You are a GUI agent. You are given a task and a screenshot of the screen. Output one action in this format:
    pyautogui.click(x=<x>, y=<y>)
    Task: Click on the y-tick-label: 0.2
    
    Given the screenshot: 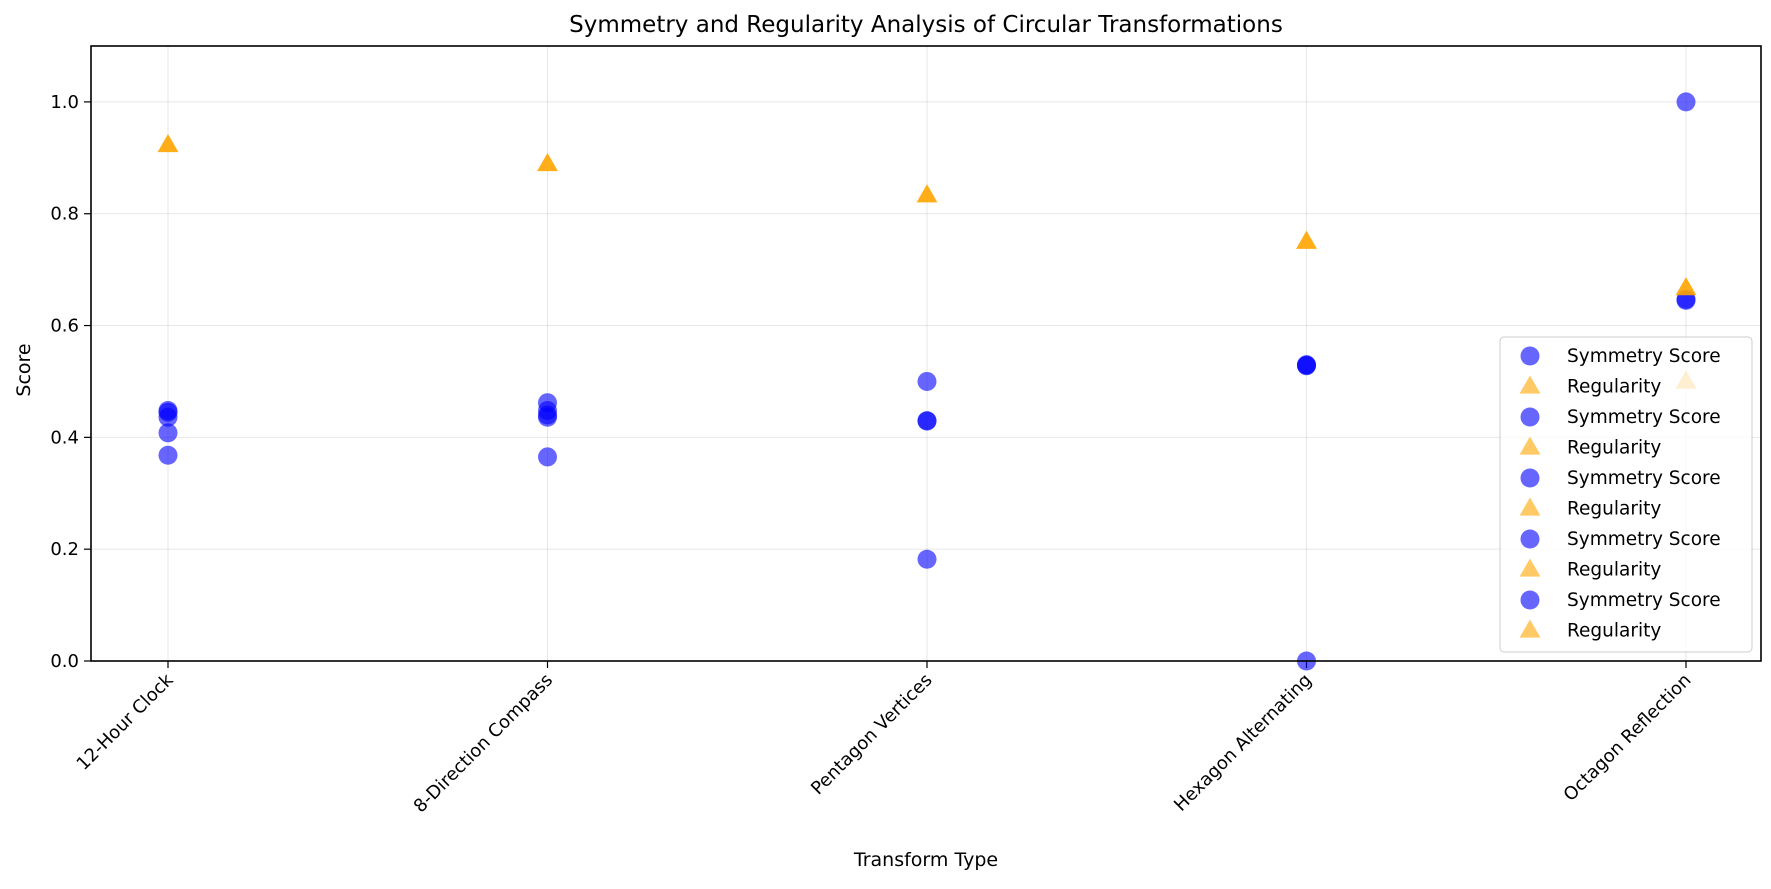 What is the action you would take?
    pyautogui.click(x=64, y=549)
    